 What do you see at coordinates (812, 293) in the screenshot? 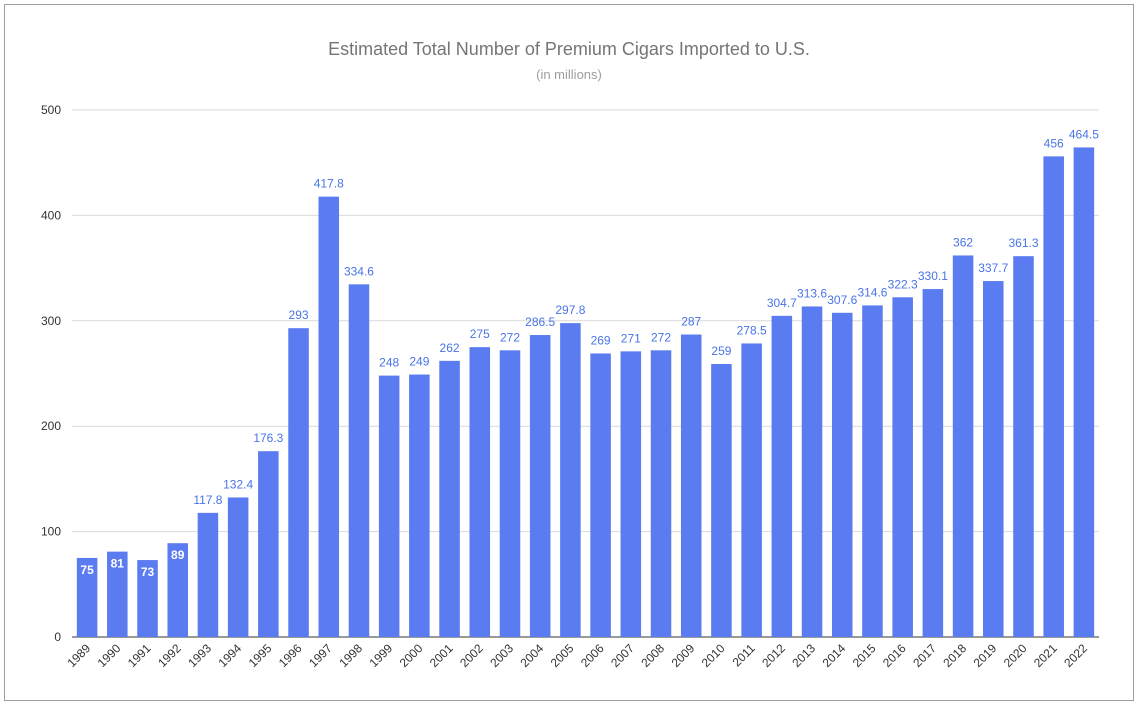
I see `data-label-2013: 313.6` at bounding box center [812, 293].